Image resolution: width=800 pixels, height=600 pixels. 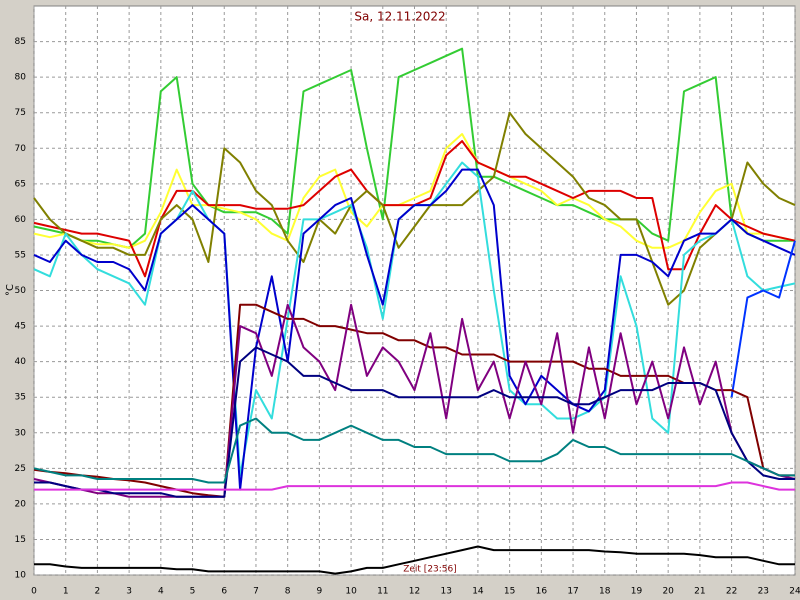 I want to click on x-tick-label: 23, so click(x=763, y=592).